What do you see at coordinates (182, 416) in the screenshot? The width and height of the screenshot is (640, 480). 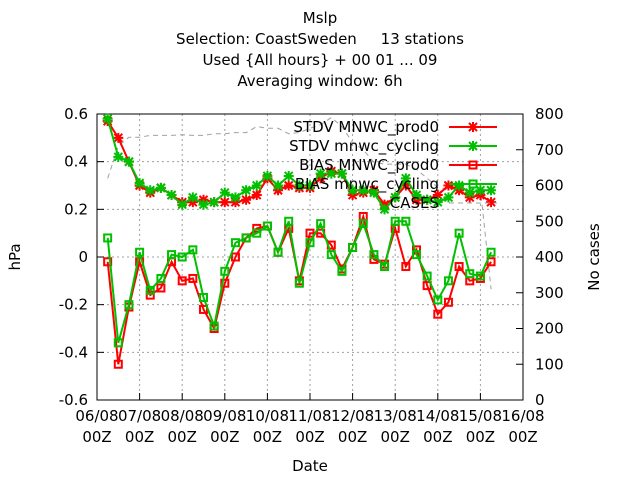 I see `x-tick-label-date: 08/08` at bounding box center [182, 416].